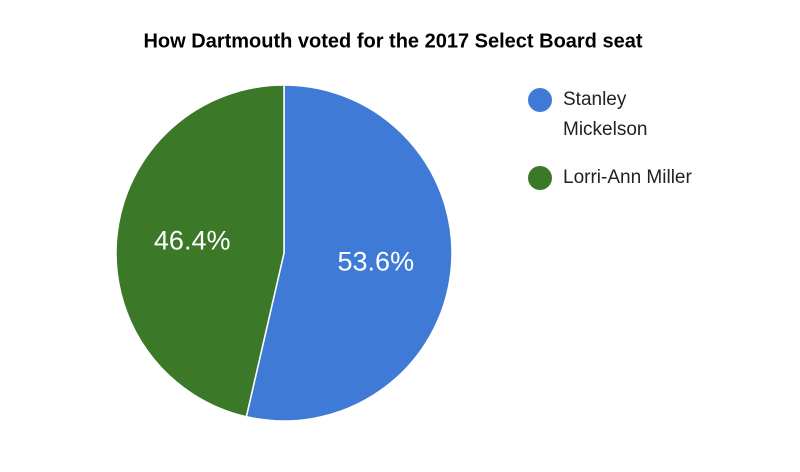  Describe the element at coordinates (638, 148) in the screenshot. I see `legend: Stanley Mickelson Lorri-Ann Miller` at that location.